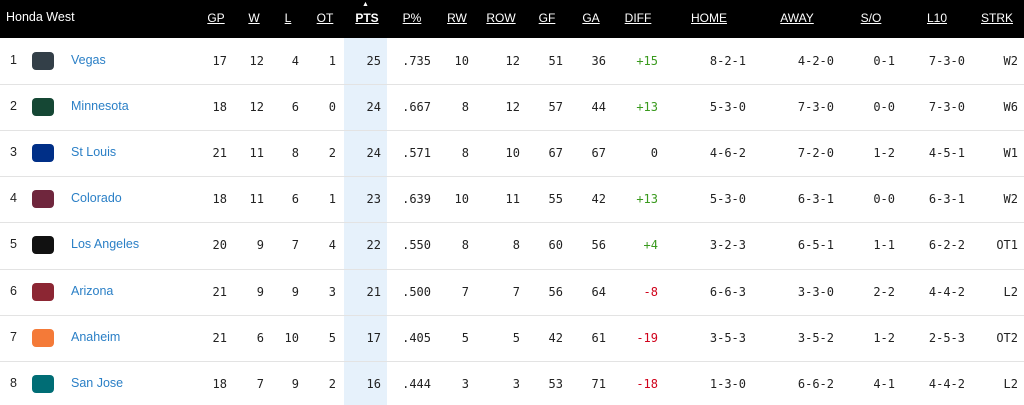 This screenshot has width=1024, height=405. I want to click on stat-cell: .639, so click(416, 199).